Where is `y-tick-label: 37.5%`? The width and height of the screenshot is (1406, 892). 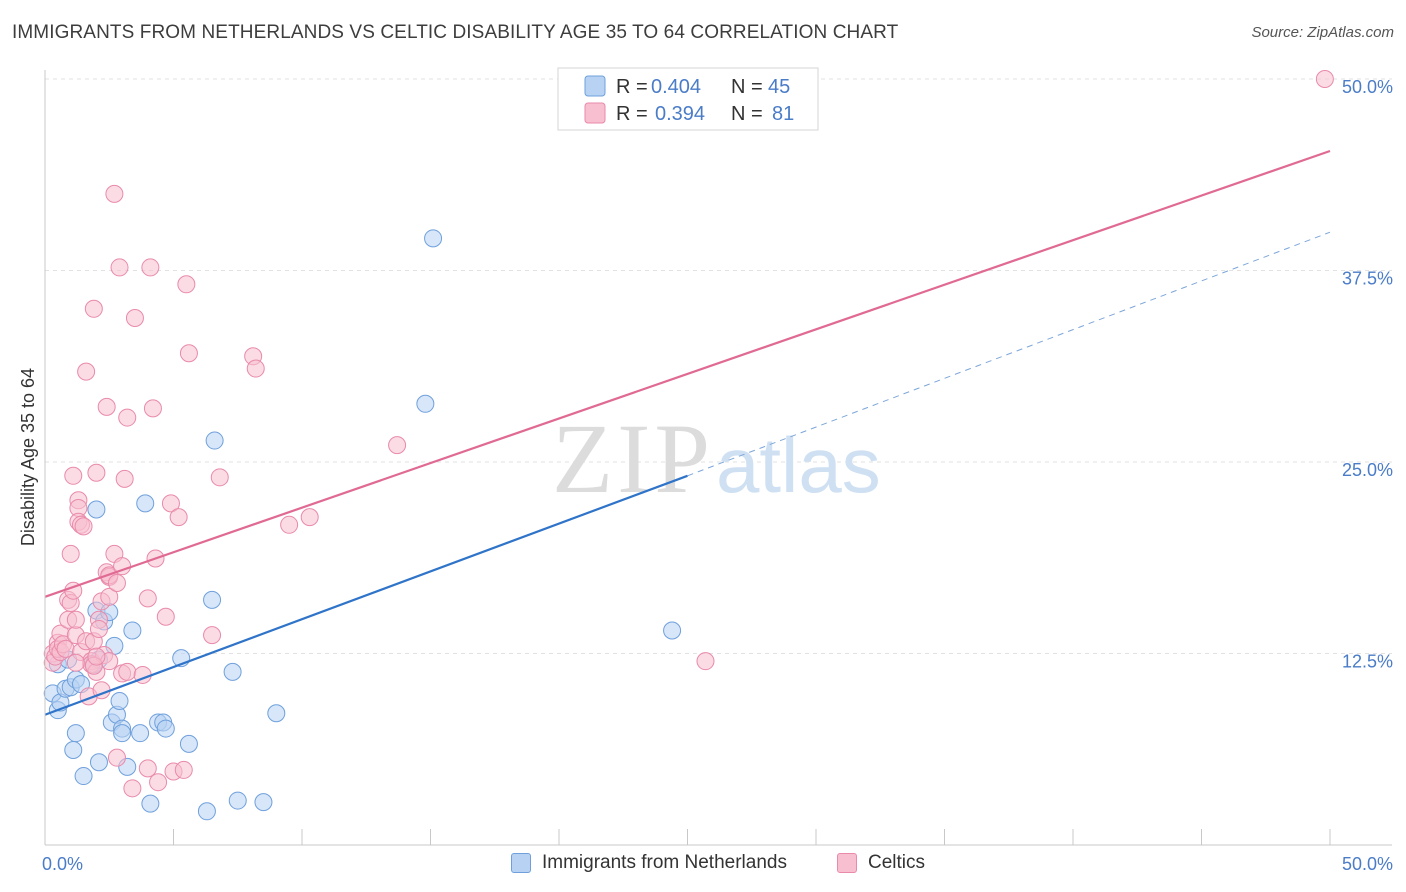
y-tick-label: 37.5% is located at coordinates (1367, 279).